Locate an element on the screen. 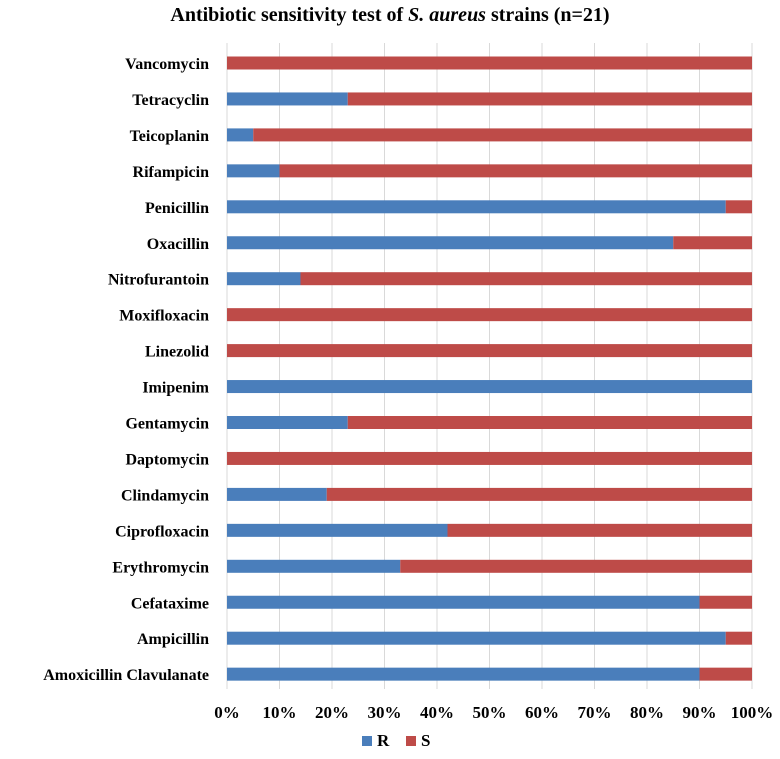 The image size is (780, 759). x-tick-label: 80% is located at coordinates (647, 712).